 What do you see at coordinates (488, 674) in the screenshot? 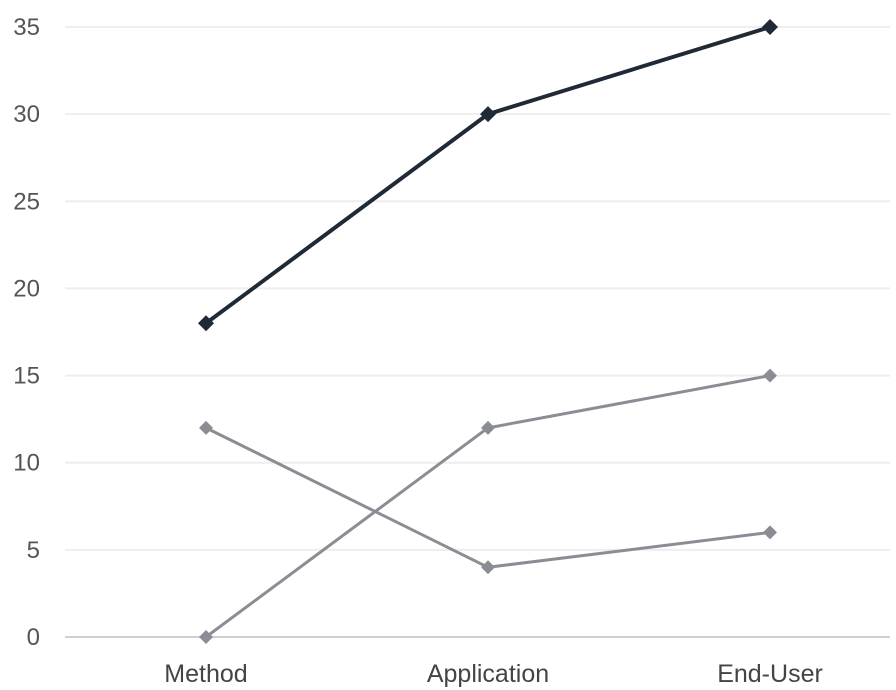
I see `x-category-label: Application` at bounding box center [488, 674].